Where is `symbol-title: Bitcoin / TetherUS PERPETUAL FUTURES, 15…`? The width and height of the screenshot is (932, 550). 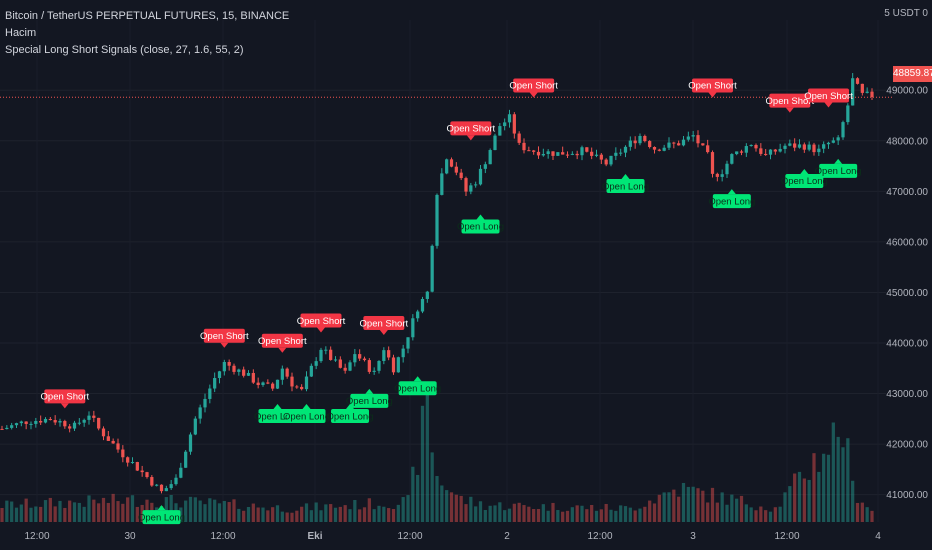
symbol-title: Bitcoin / TetherUS PERPETUAL FUTURES, 15… is located at coordinates (147, 16).